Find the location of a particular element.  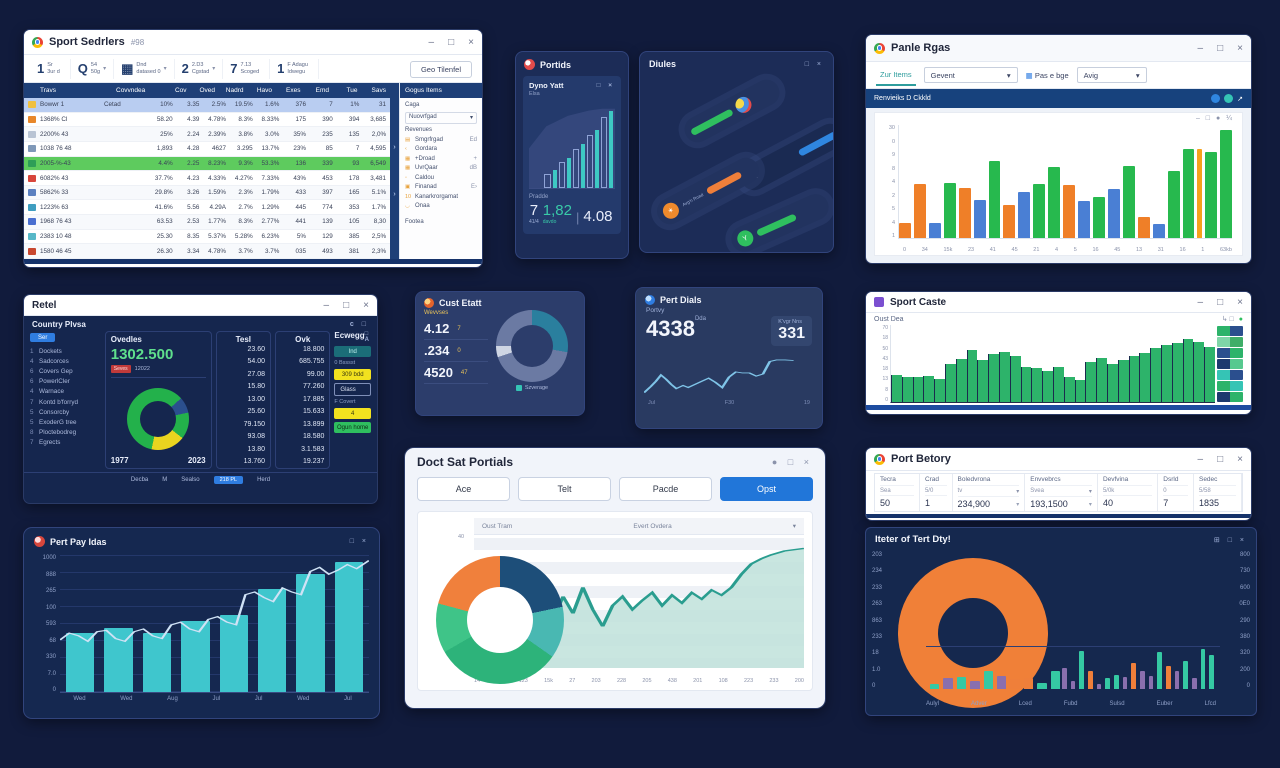

ind-button: Ind is located at coordinates (352, 351).